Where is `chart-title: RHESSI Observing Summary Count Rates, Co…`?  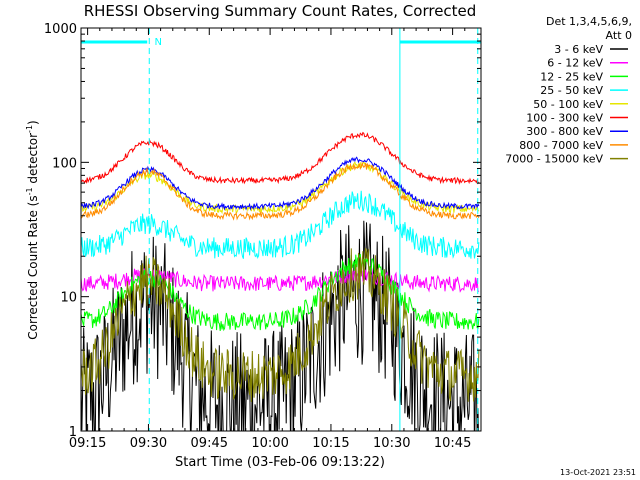 chart-title: RHESSI Observing Summary Count Rates, Co… is located at coordinates (280, 11).